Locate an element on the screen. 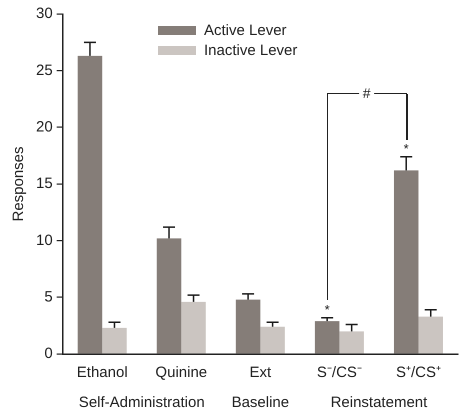 The image size is (462, 412). legend-label: Active Lever is located at coordinates (245, 31).